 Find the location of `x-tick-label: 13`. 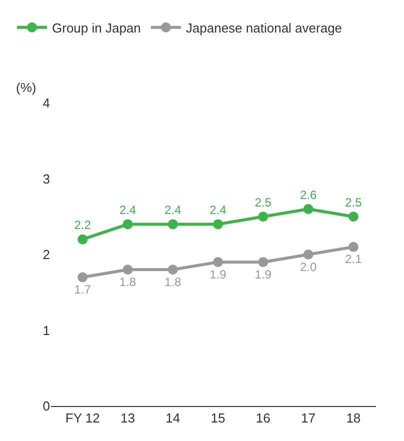

x-tick-label: 13 is located at coordinates (127, 418).